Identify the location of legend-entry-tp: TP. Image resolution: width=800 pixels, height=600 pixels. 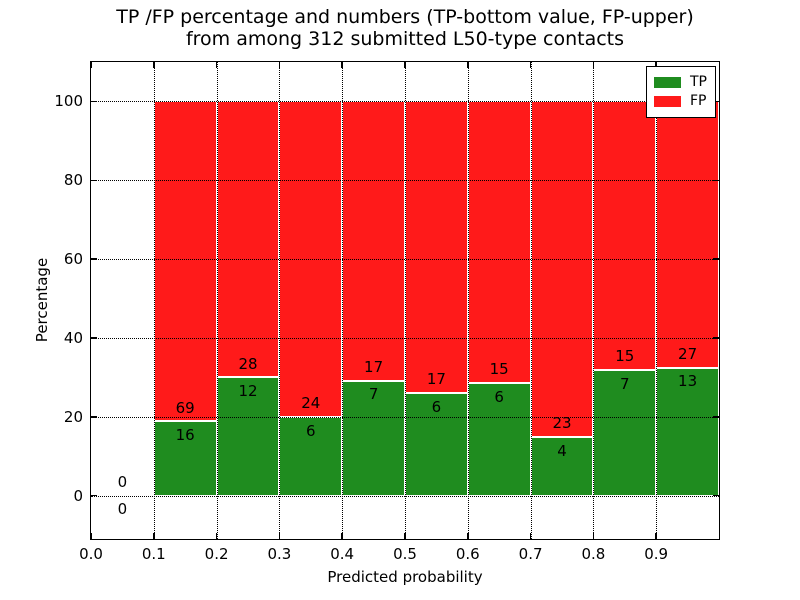
(684, 82).